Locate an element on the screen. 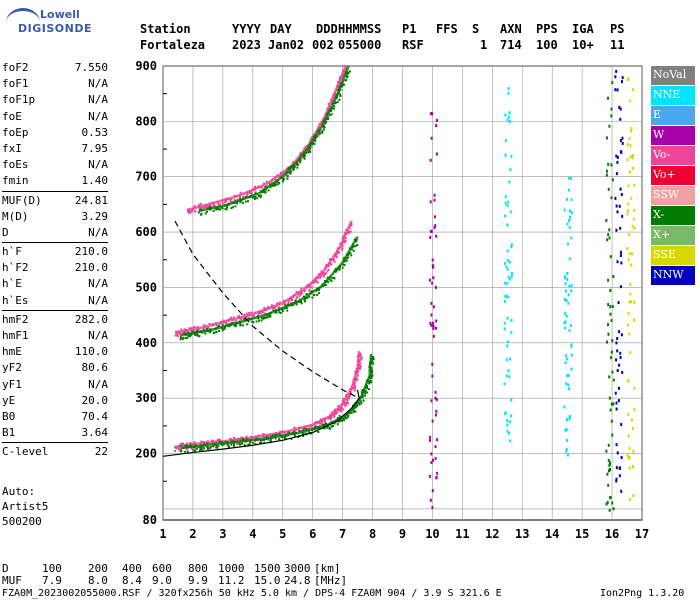 This screenshot has height=600, width=700. footer-muf-value: 24.8 is located at coordinates (297, 580).